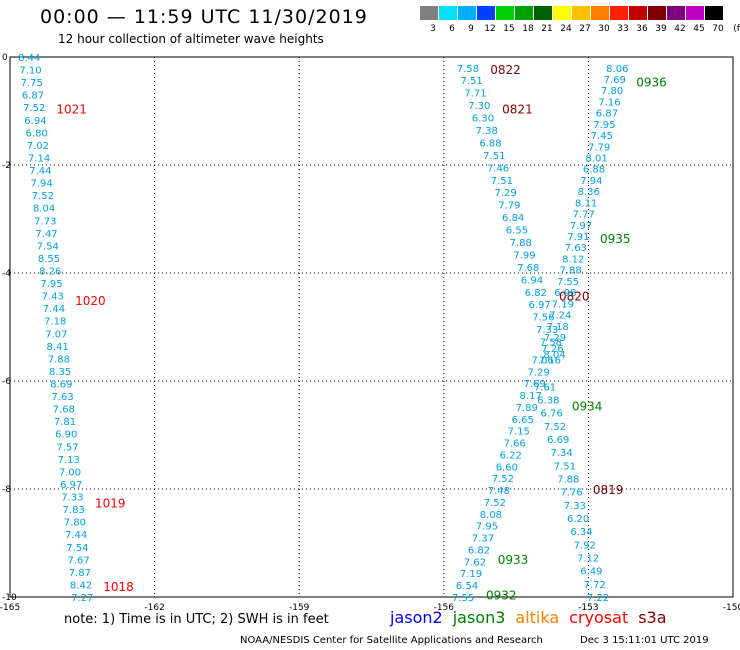 This screenshot has height=650, width=740. What do you see at coordinates (513, 560) in the screenshot?
I see `pass-time-label: 0933` at bounding box center [513, 560].